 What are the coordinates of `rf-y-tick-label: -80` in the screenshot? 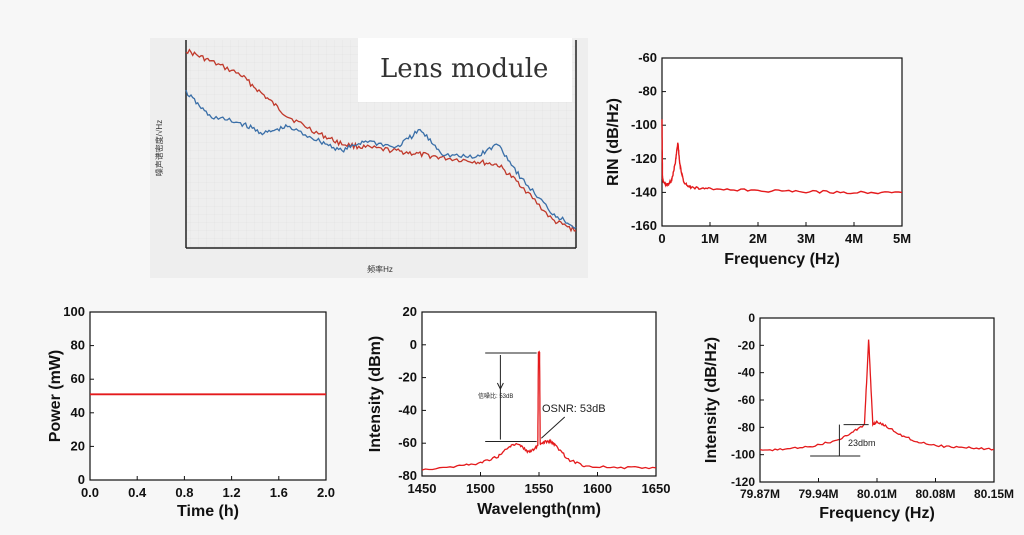 It's located at (747, 427).